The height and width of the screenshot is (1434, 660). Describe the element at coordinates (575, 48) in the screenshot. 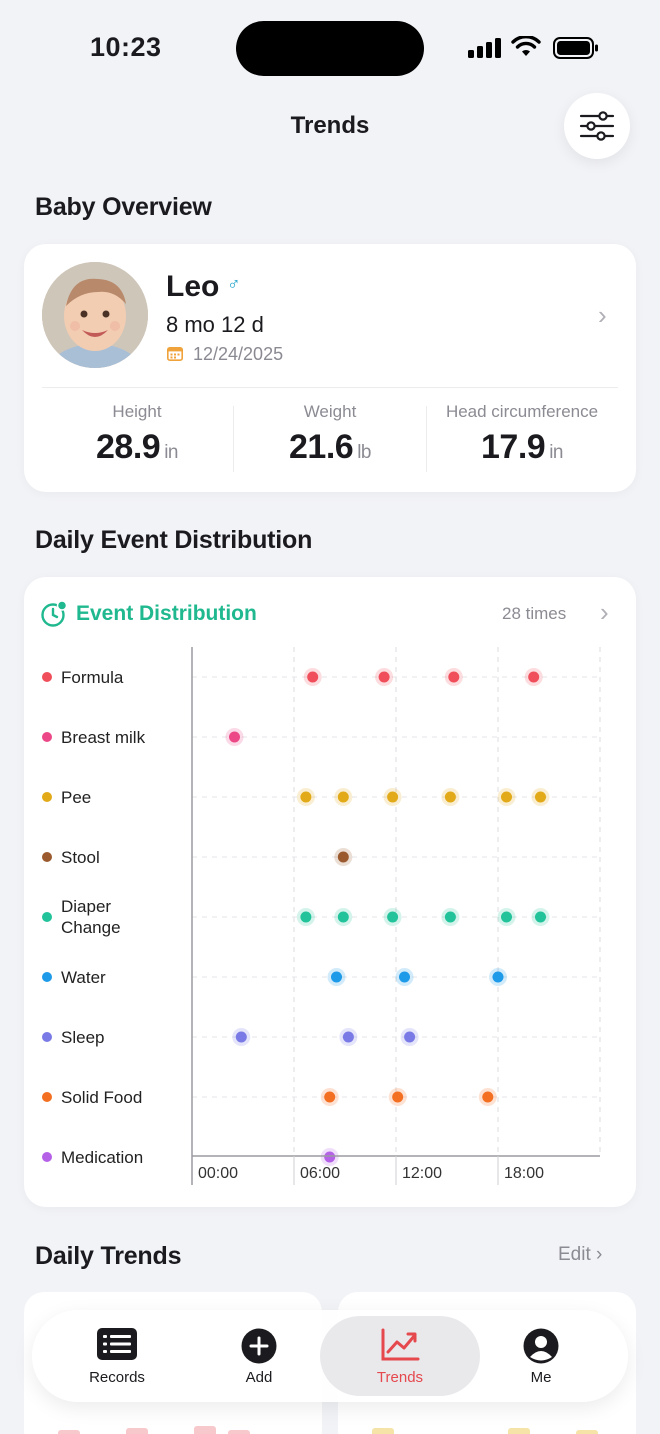

I see `battery-icon` at that location.